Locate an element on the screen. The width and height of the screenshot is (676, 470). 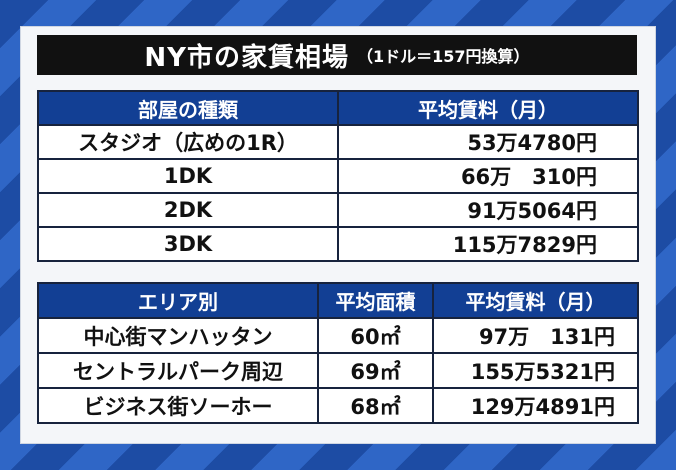
area-size-cell: 68㎡ is located at coordinates (375, 405).